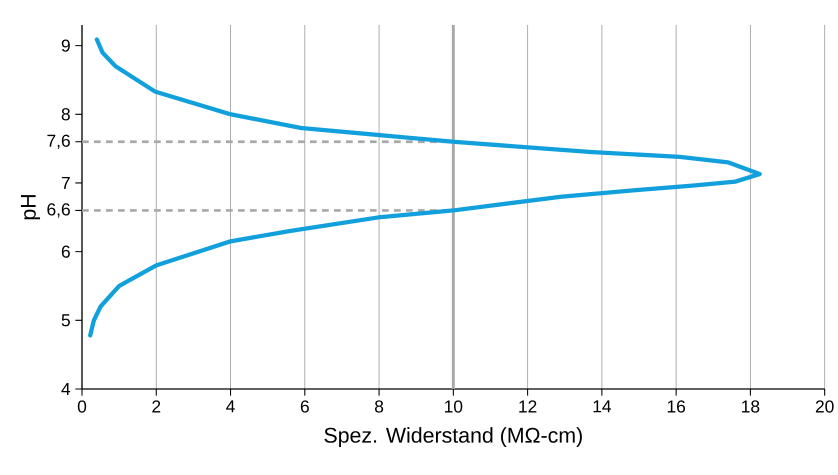  What do you see at coordinates (66, 183) in the screenshot?
I see `y-tick-label: 7` at bounding box center [66, 183].